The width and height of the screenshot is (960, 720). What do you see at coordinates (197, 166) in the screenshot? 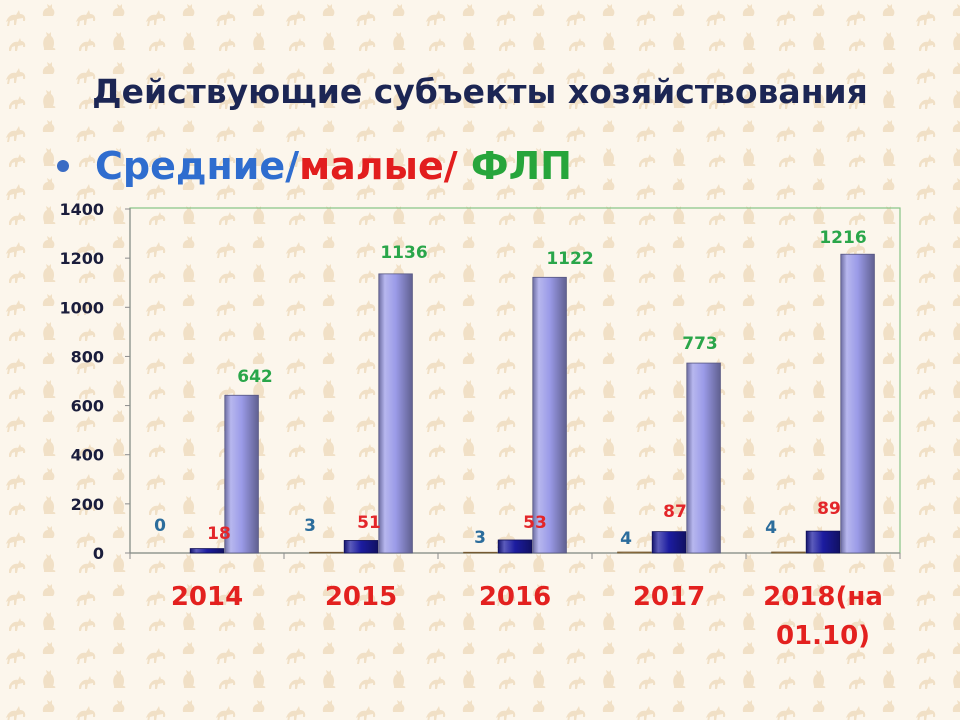
I see `bullet-text-medium: Средние/` at bounding box center [197, 166].